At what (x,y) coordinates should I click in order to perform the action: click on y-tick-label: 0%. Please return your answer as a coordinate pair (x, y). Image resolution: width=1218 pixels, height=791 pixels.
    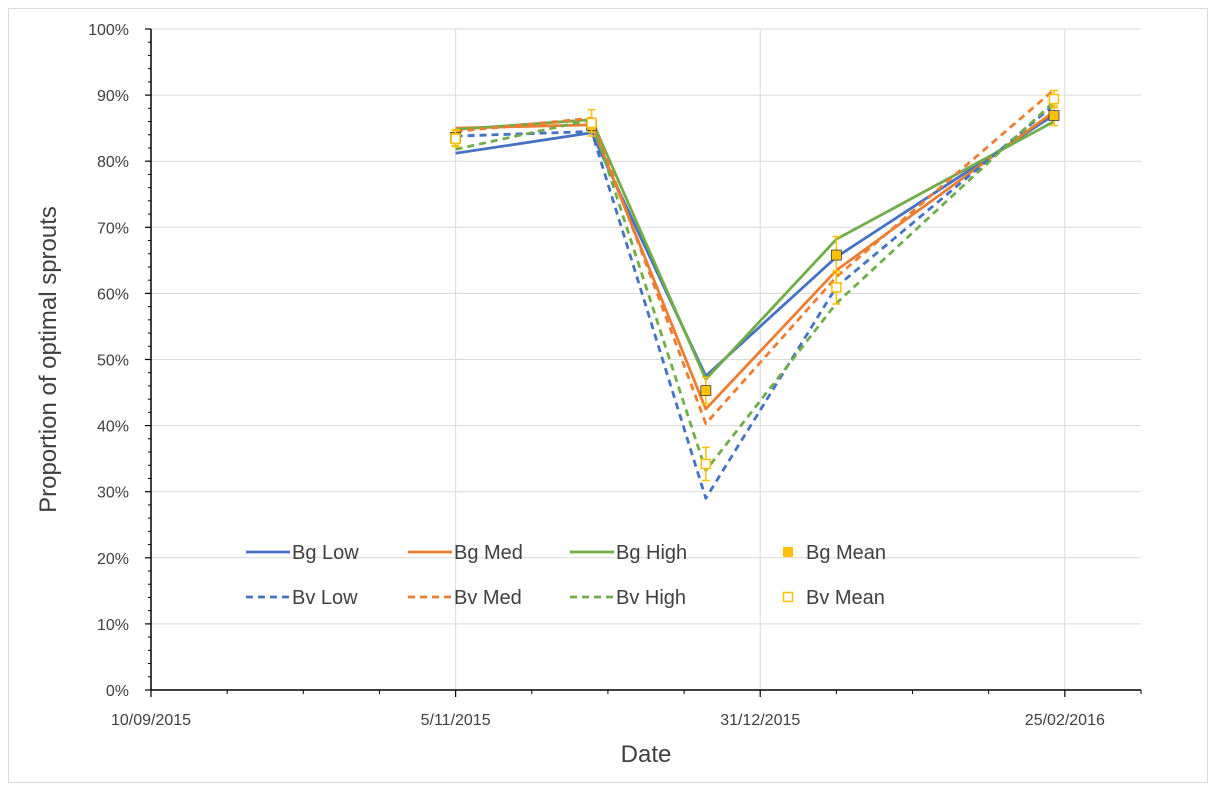
    Looking at the image, I should click on (117, 691).